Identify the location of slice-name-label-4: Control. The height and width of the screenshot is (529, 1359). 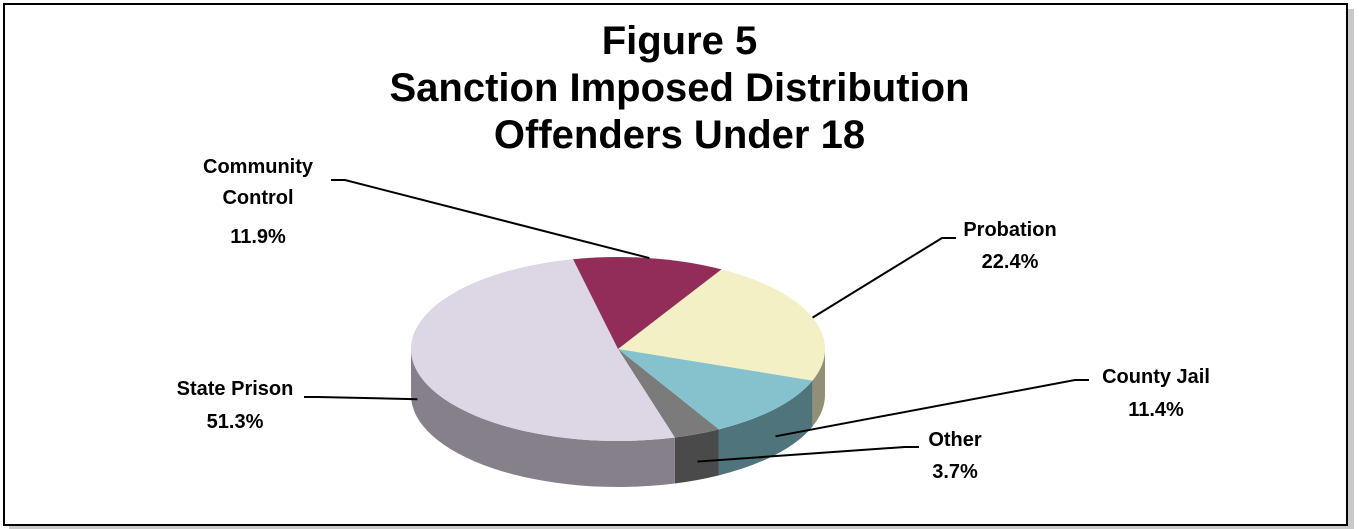
(257, 198).